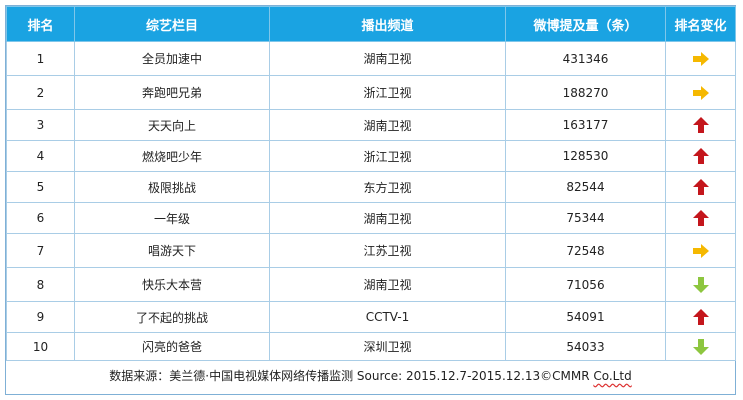 Image resolution: width=743 pixels, height=400 pixels. What do you see at coordinates (40, 218) in the screenshot?
I see `rank-cell: 6` at bounding box center [40, 218].